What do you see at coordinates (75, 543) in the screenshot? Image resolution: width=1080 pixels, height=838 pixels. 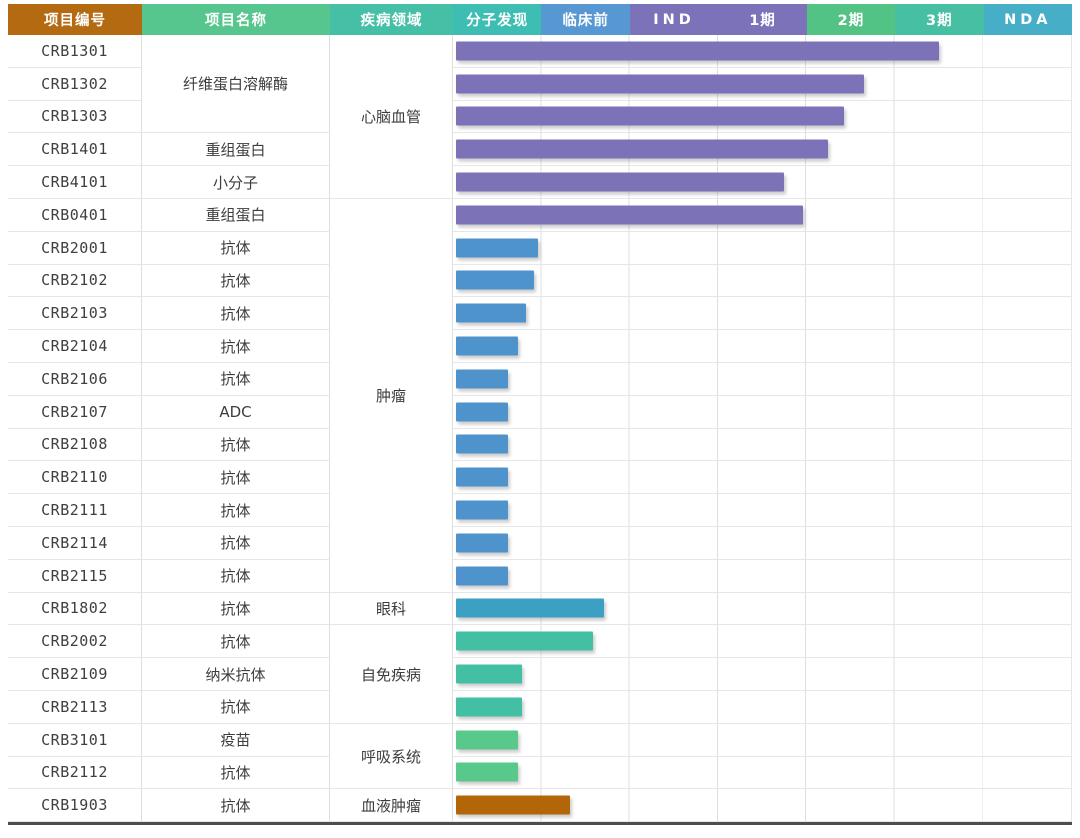 I see `project-code-cell: CRB2114` at bounding box center [75, 543].